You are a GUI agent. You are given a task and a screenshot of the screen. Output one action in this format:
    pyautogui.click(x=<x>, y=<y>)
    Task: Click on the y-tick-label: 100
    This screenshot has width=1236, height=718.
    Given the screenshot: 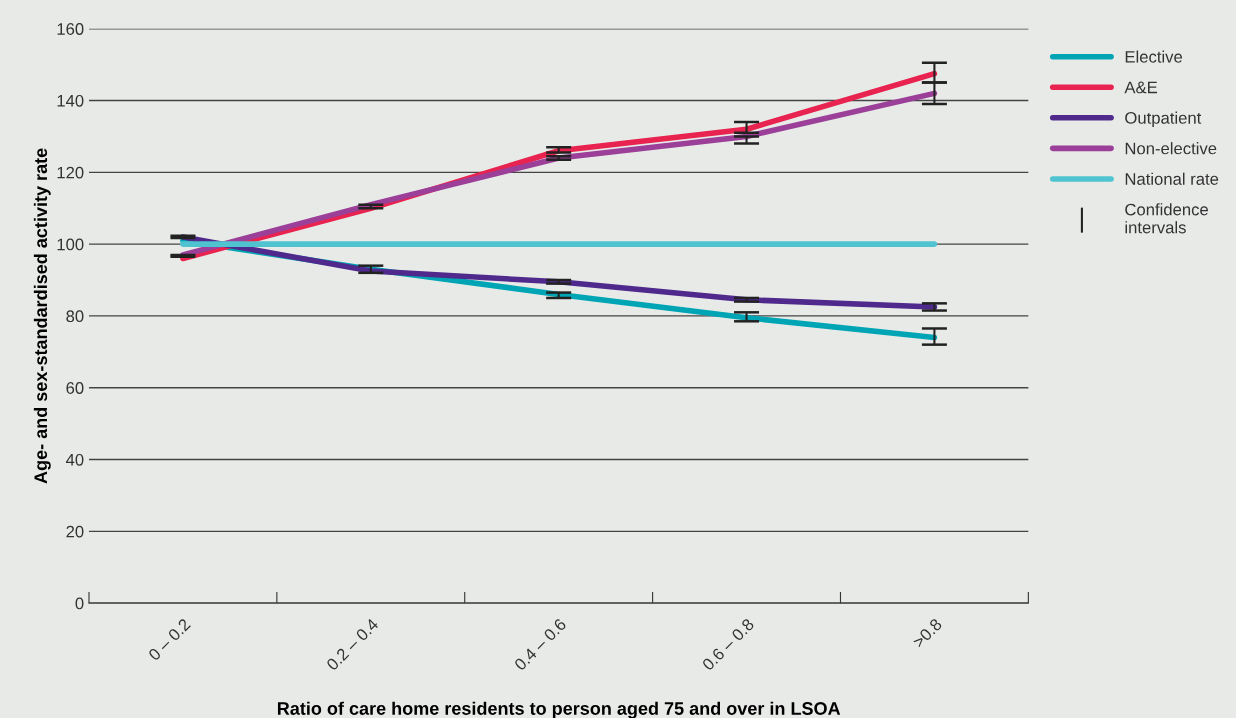 What is the action you would take?
    pyautogui.click(x=70, y=244)
    